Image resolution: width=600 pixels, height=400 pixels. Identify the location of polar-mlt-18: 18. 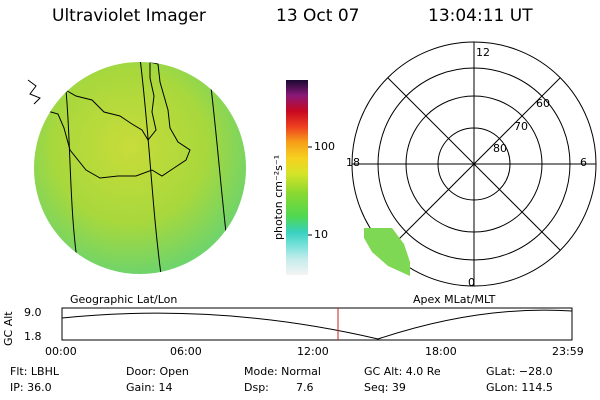
(353, 162).